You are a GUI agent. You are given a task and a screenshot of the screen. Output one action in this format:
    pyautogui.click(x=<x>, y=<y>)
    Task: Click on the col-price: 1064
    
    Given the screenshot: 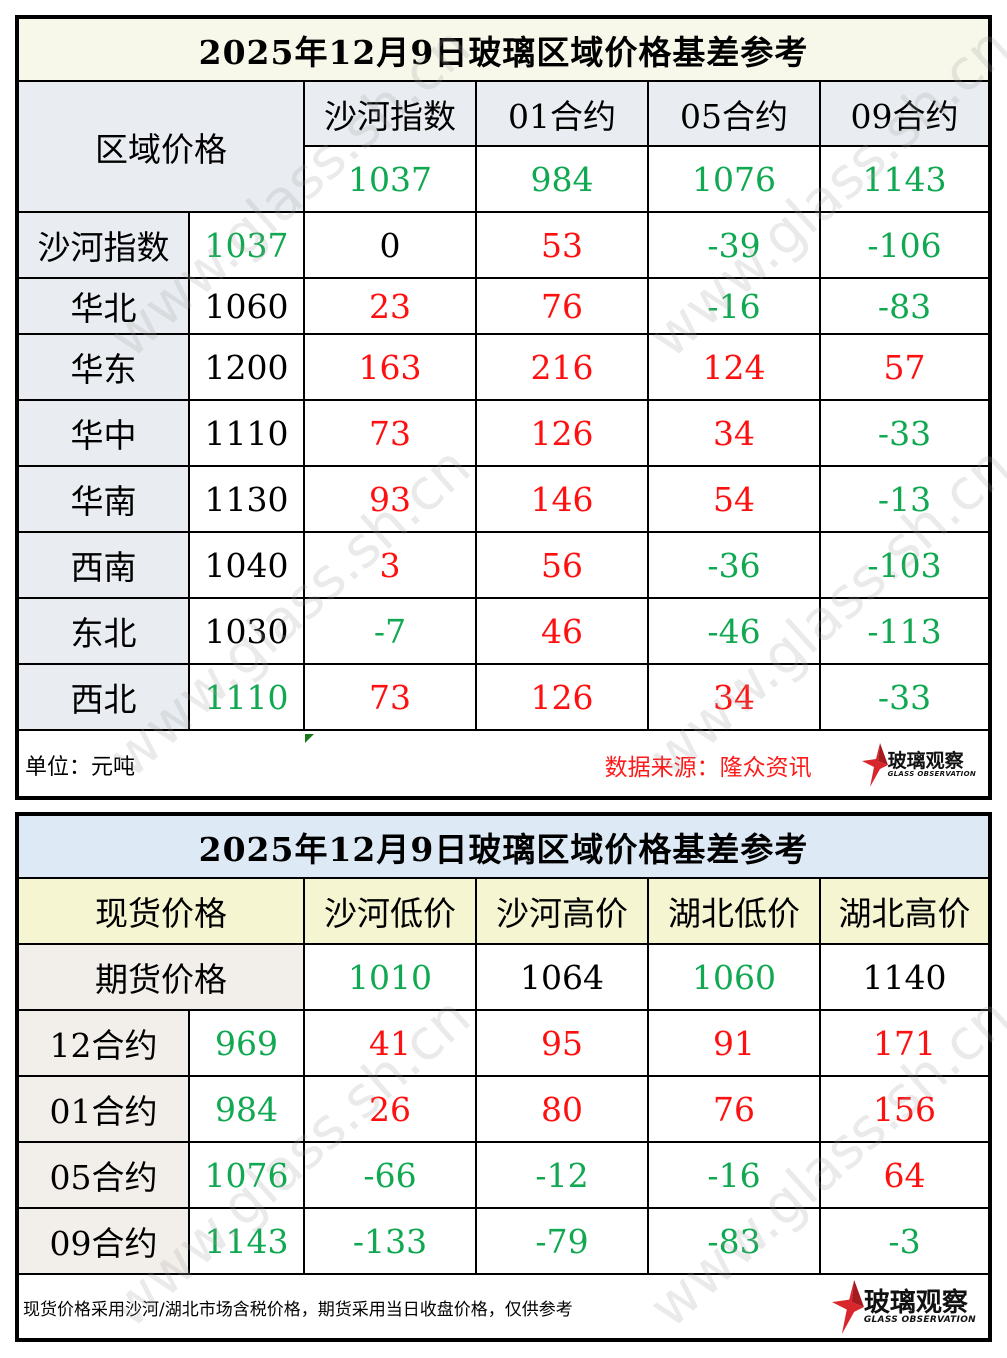 What is the action you would take?
    pyautogui.click(x=562, y=977)
    